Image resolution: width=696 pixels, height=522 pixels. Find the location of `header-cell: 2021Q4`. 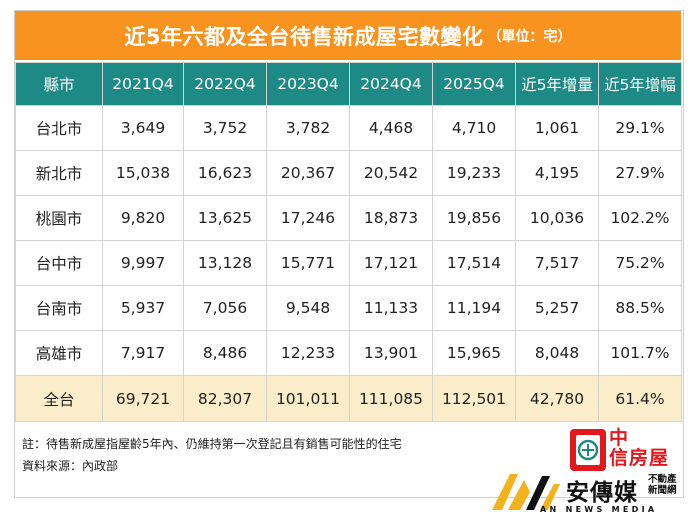

header-cell: 2021Q4 is located at coordinates (143, 84).